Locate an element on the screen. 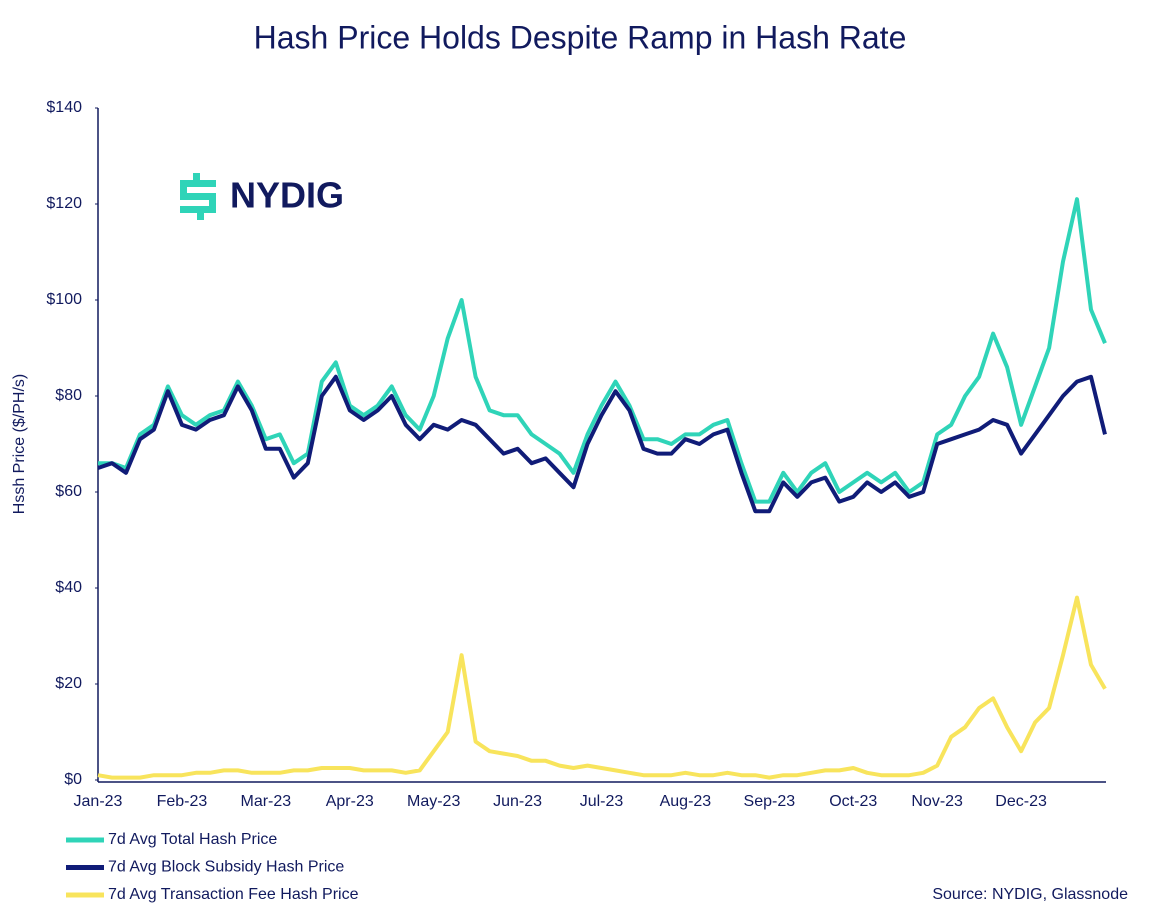 This screenshot has width=1160, height=923. source-note: Source: NYDIG, Glassnode is located at coordinates (1030, 894).